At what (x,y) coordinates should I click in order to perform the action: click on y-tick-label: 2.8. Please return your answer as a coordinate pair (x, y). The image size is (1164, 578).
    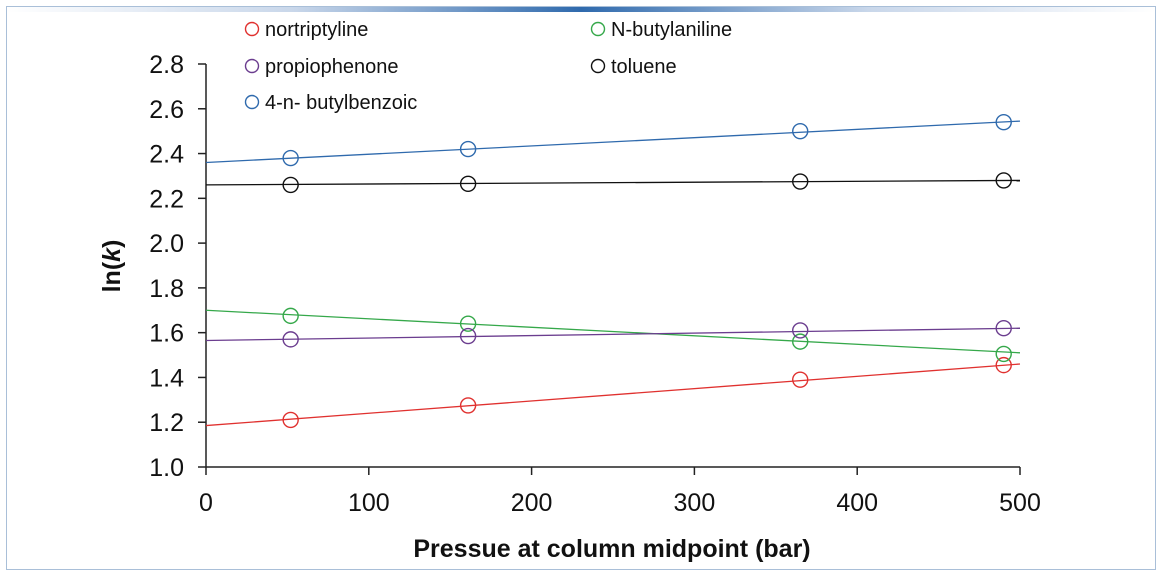
    Looking at the image, I should click on (166, 65).